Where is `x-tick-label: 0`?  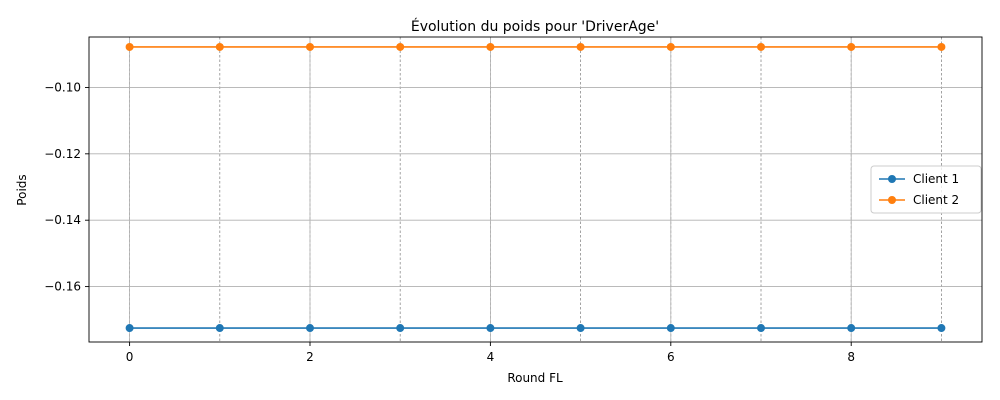 x-tick-label: 0 is located at coordinates (130, 357).